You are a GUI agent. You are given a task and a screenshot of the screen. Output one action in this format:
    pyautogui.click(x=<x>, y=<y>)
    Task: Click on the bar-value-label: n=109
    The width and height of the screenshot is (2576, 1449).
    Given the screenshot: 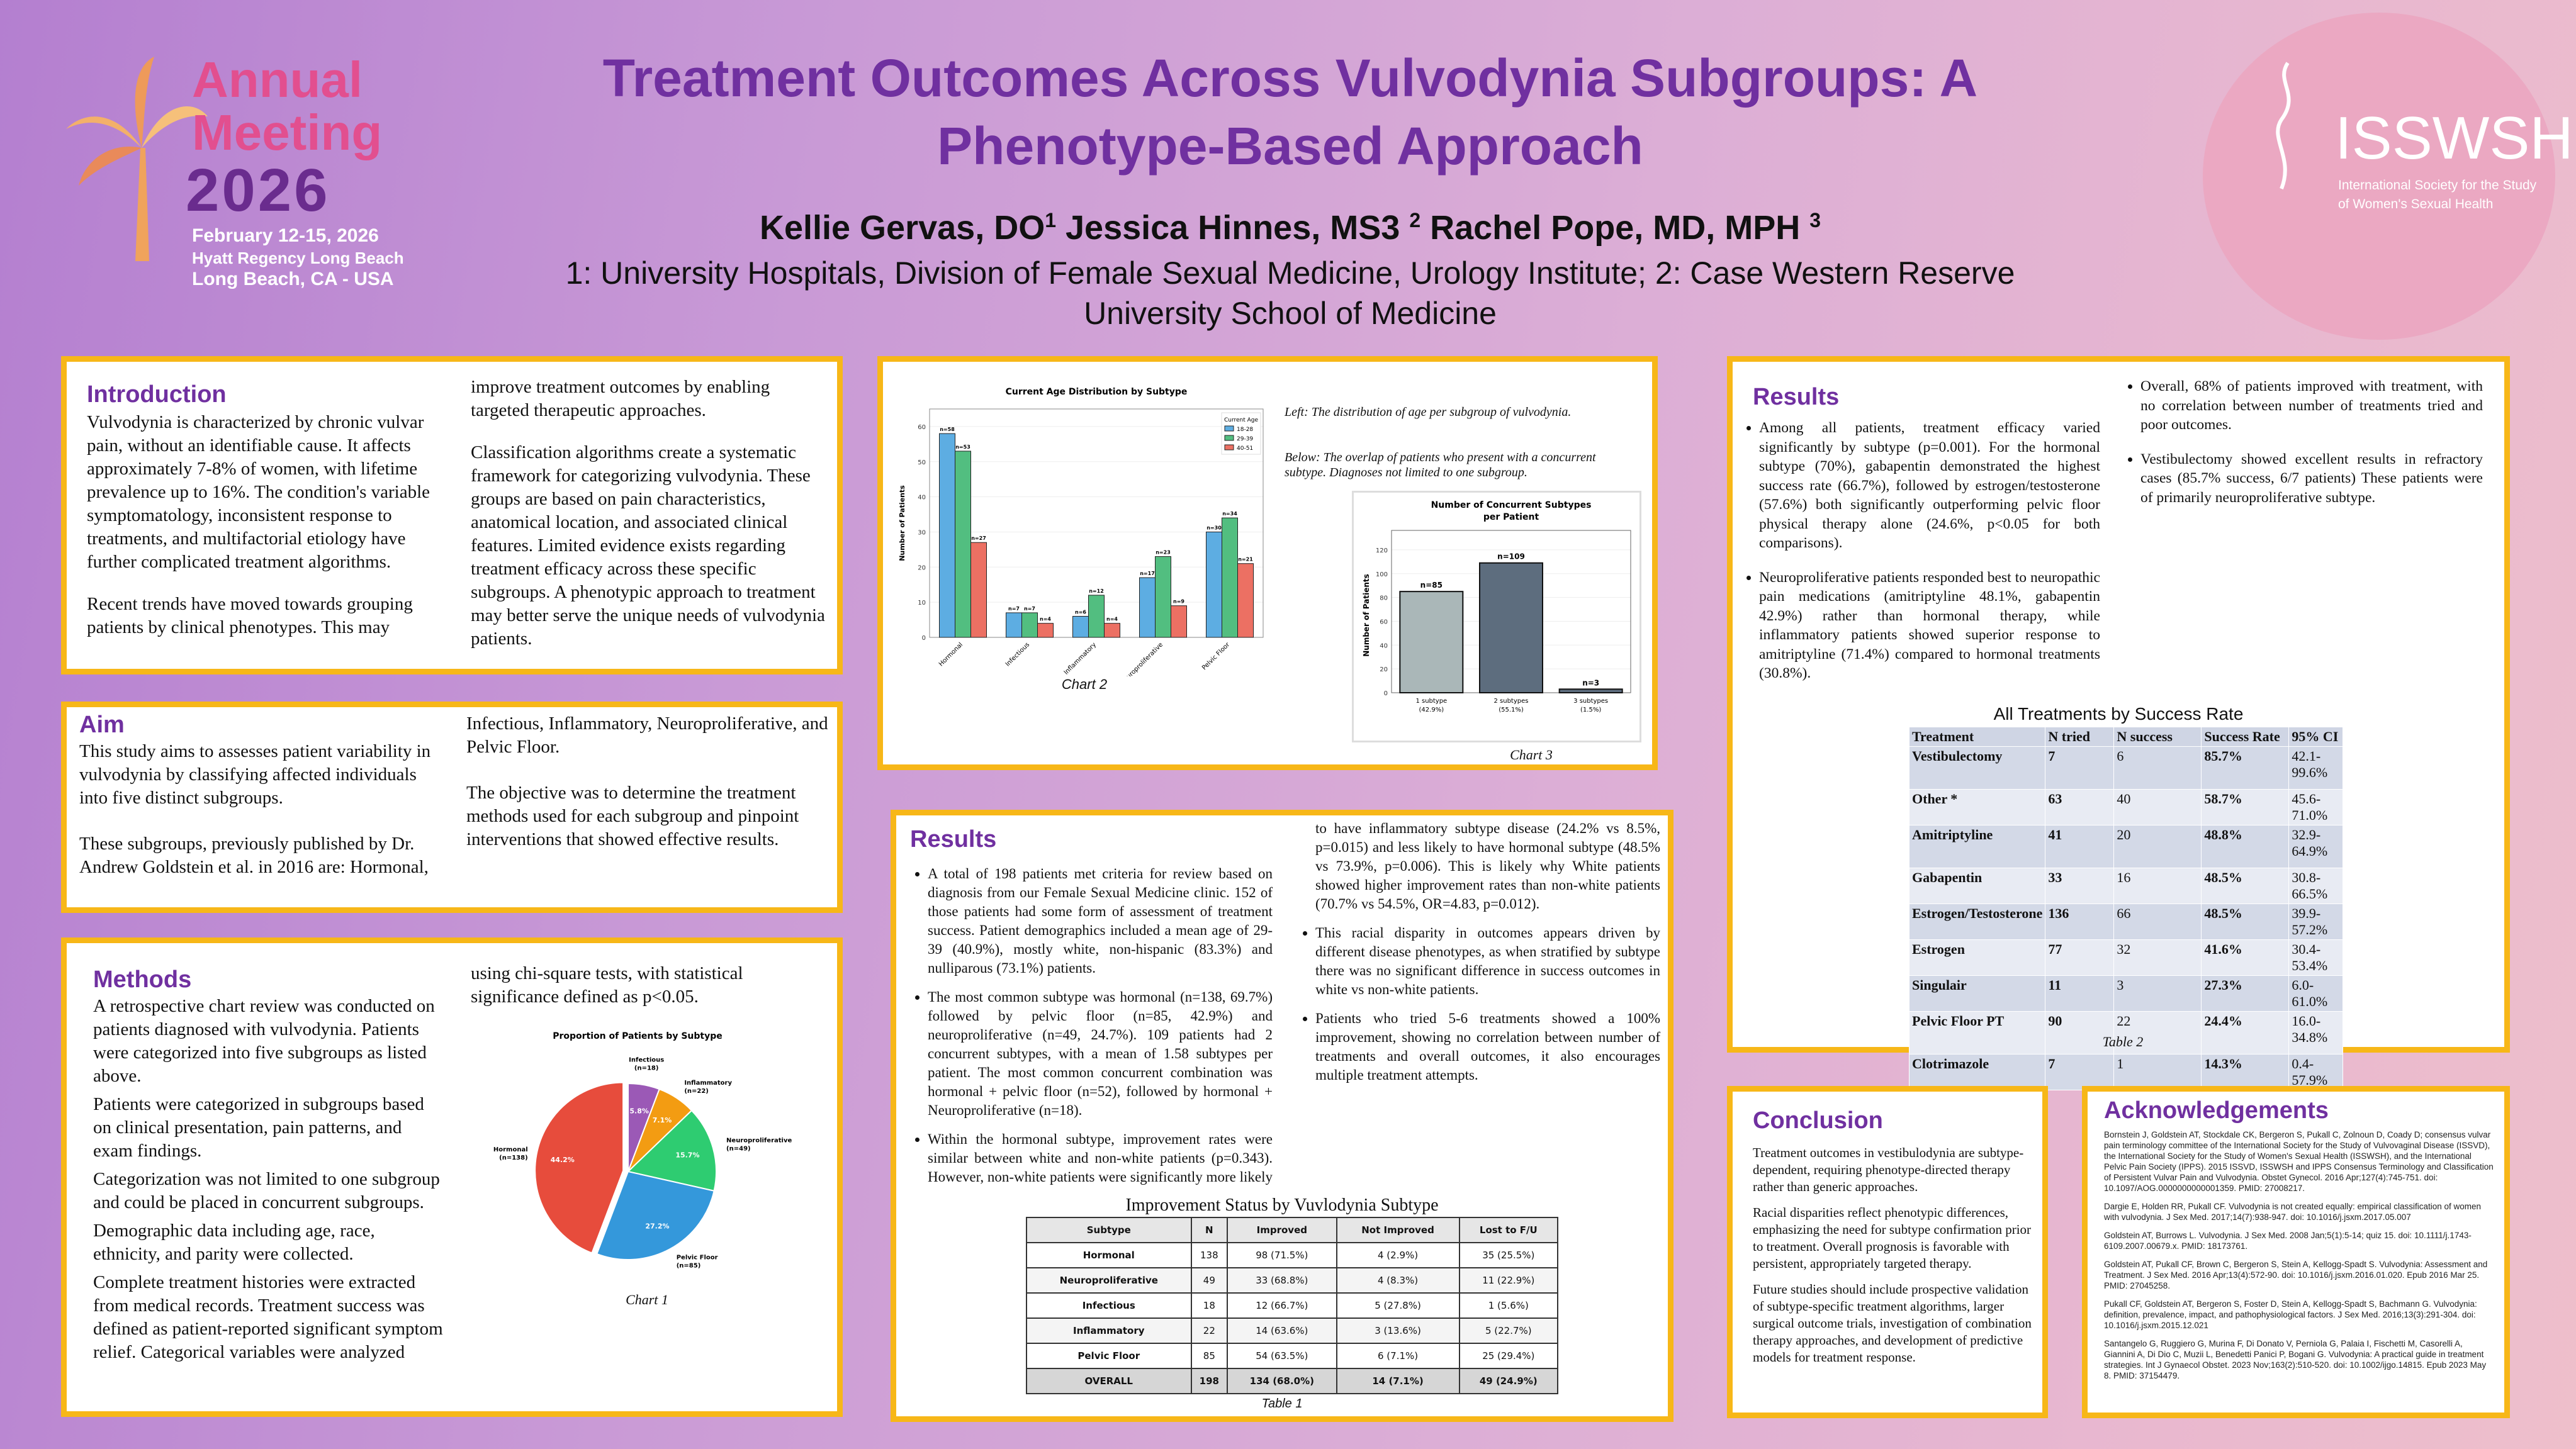 What is the action you would take?
    pyautogui.click(x=1511, y=556)
    